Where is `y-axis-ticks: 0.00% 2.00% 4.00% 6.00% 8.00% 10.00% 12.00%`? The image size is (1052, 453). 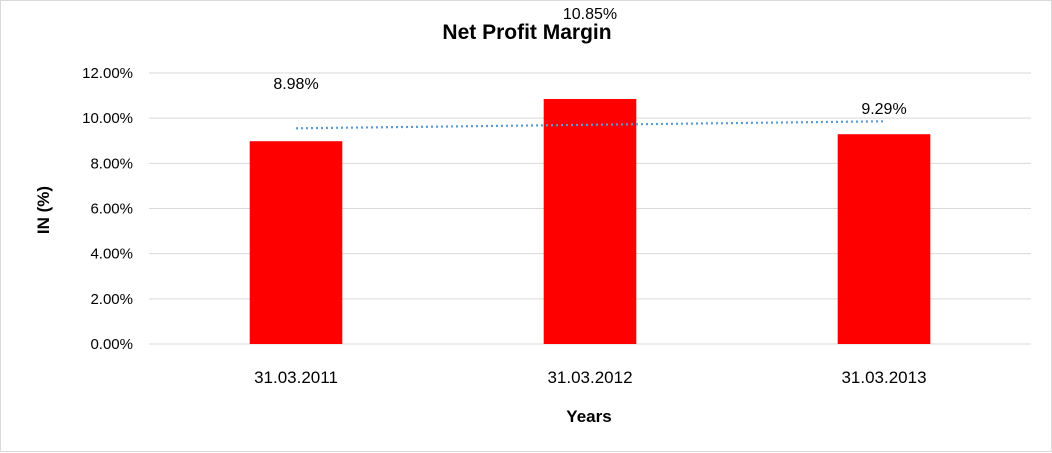
y-axis-ticks: 0.00% 2.00% 4.00% 6.00% 8.00% 10.00% 12.00% is located at coordinates (107, 209).